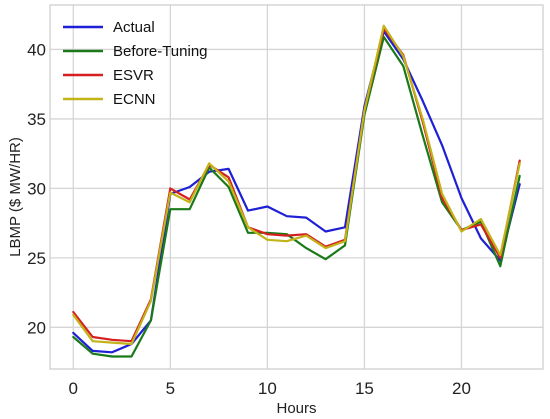 This screenshot has width=550, height=419. Describe the element at coordinates (36, 49) in the screenshot. I see `y-tick-label: 40` at that location.